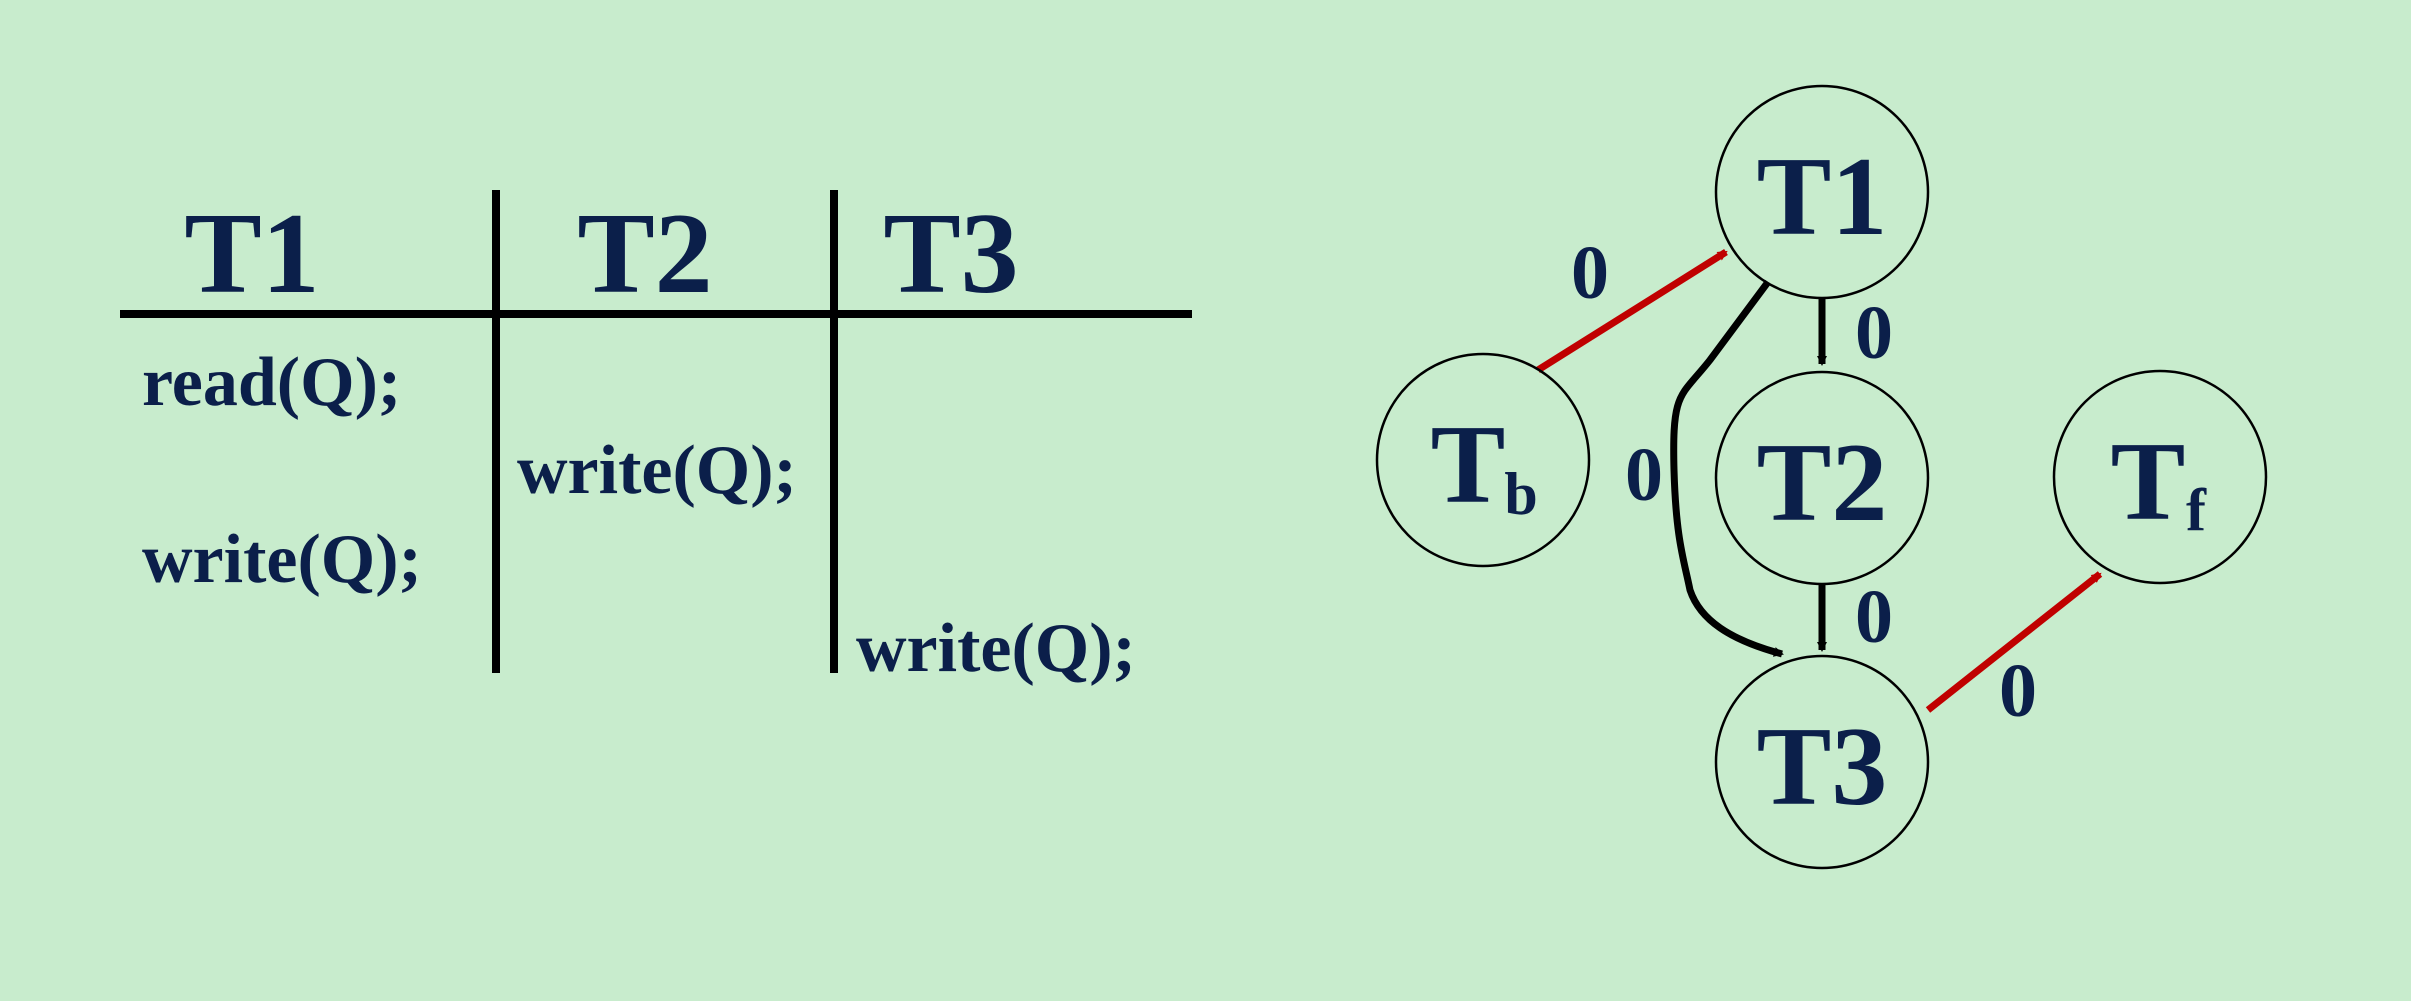 The height and width of the screenshot is (1001, 2411). I want to click on operation-t3-write: write(Q);, so click(996, 648).